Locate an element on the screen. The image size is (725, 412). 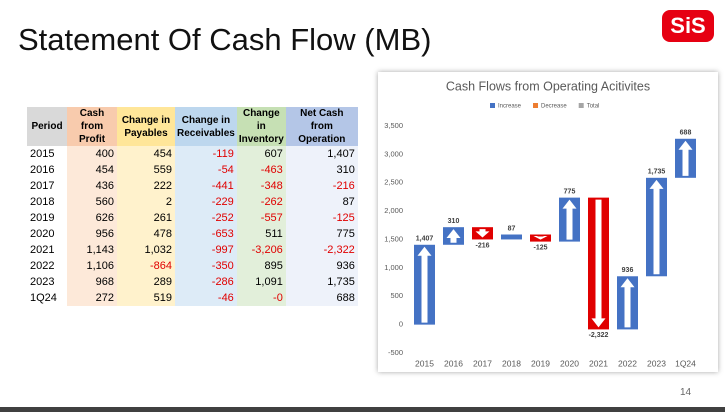
table-cell: 968 is located at coordinates (92, 282).